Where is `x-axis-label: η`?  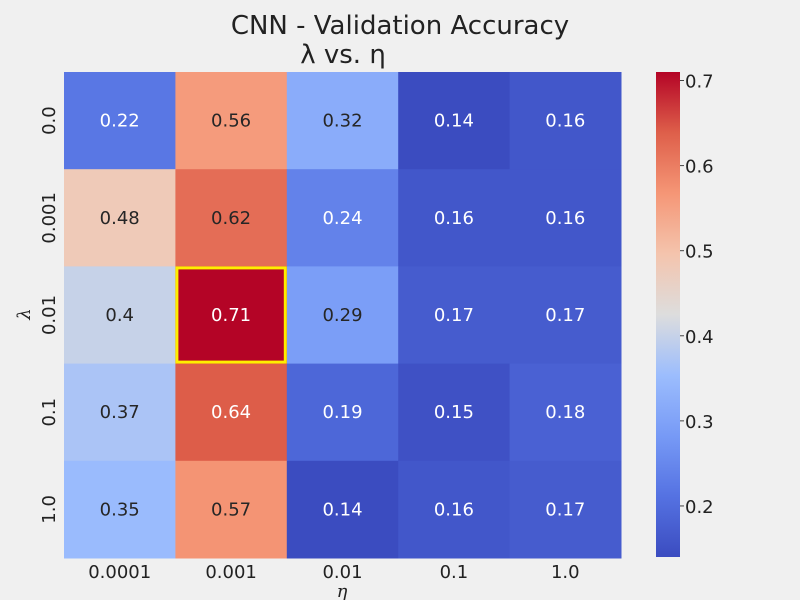 x-axis-label: η is located at coordinates (342, 590).